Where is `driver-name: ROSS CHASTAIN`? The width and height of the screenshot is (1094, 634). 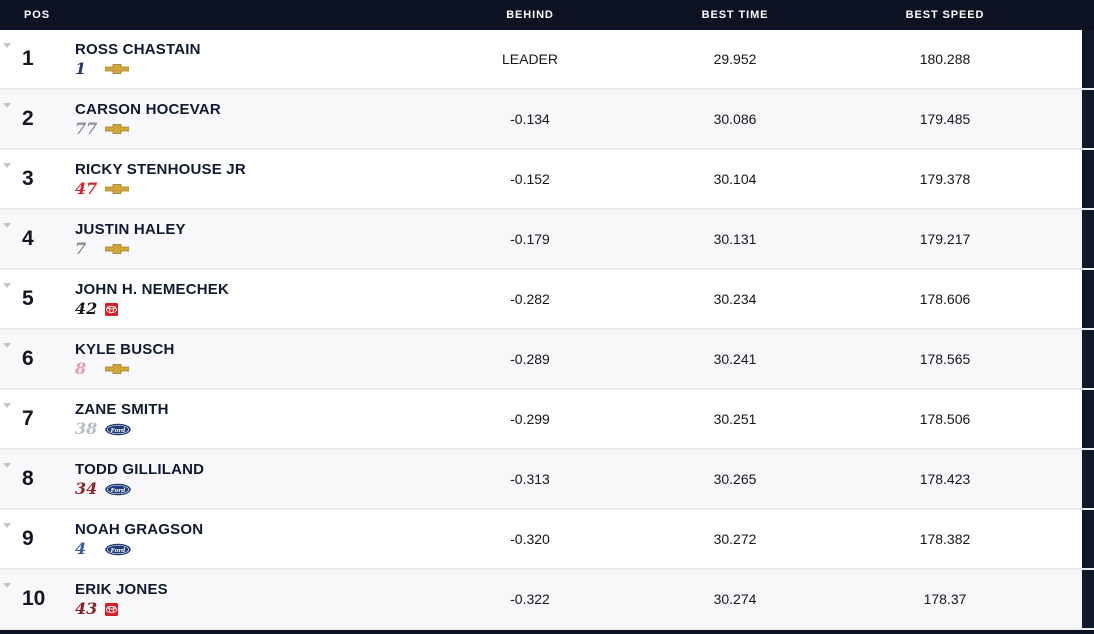 driver-name: ROSS CHASTAIN is located at coordinates (138, 49).